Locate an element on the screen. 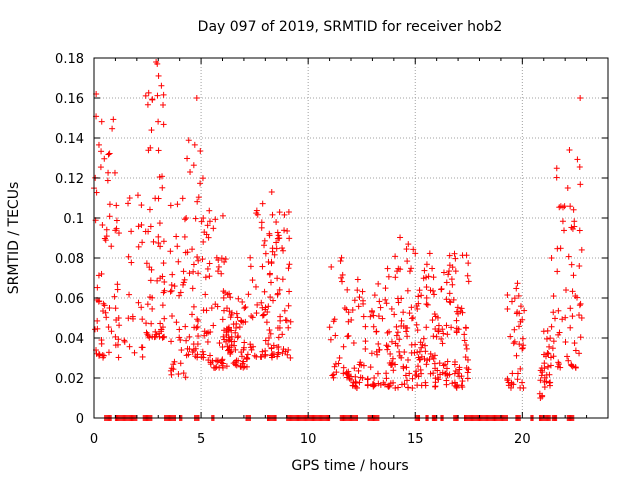  y-tick-label: 0.14 is located at coordinates (69, 139).